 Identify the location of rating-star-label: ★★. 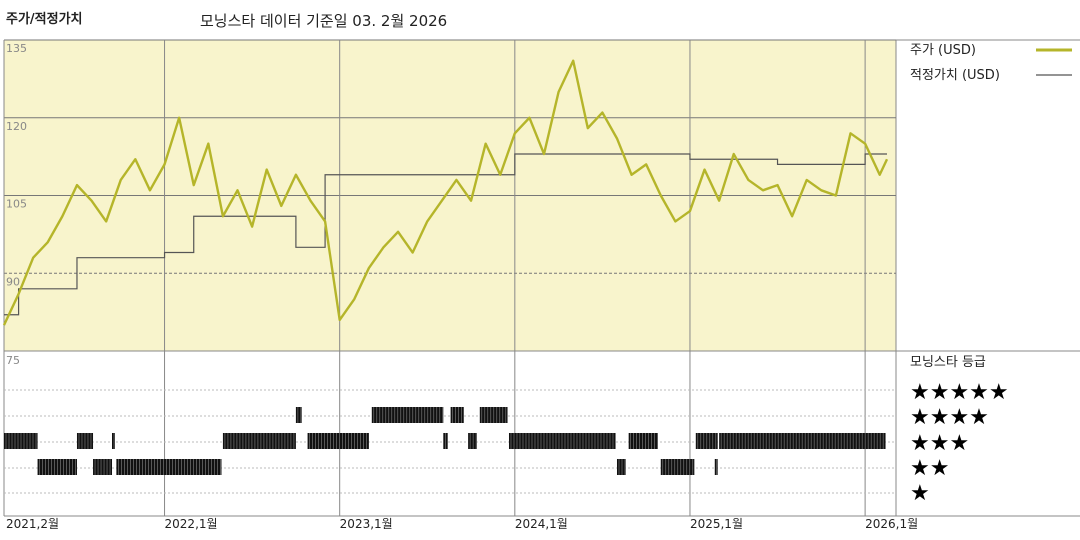
(929, 468).